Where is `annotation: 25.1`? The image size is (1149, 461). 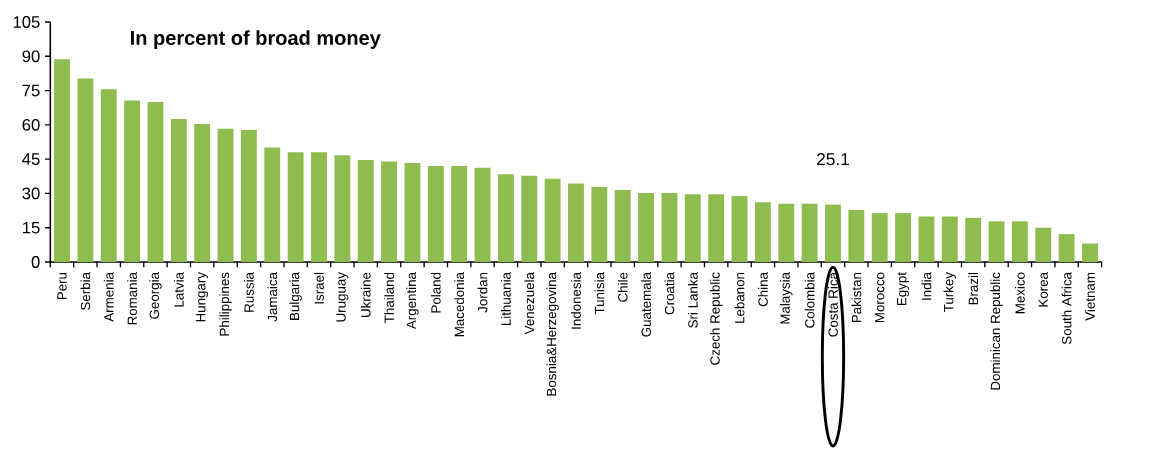 annotation: 25.1 is located at coordinates (833, 159).